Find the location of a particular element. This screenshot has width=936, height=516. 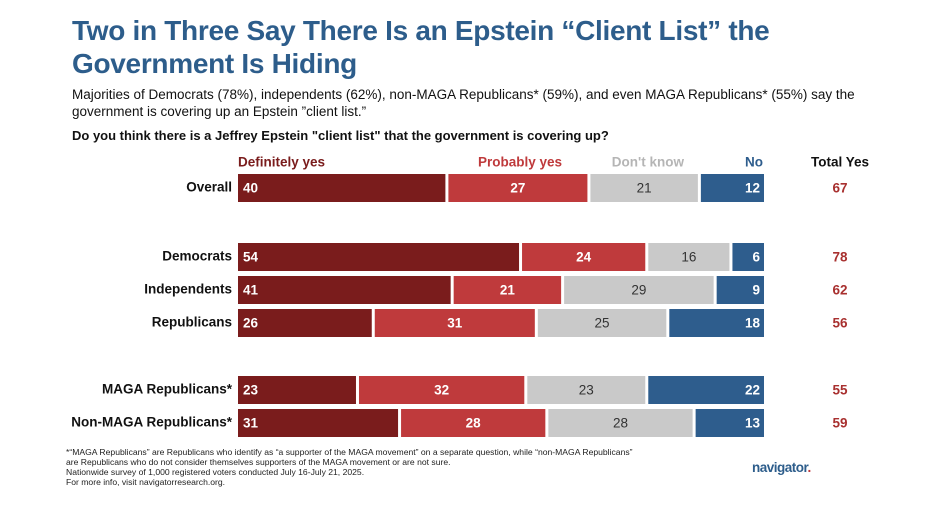

value-label: 22 is located at coordinates (752, 390).